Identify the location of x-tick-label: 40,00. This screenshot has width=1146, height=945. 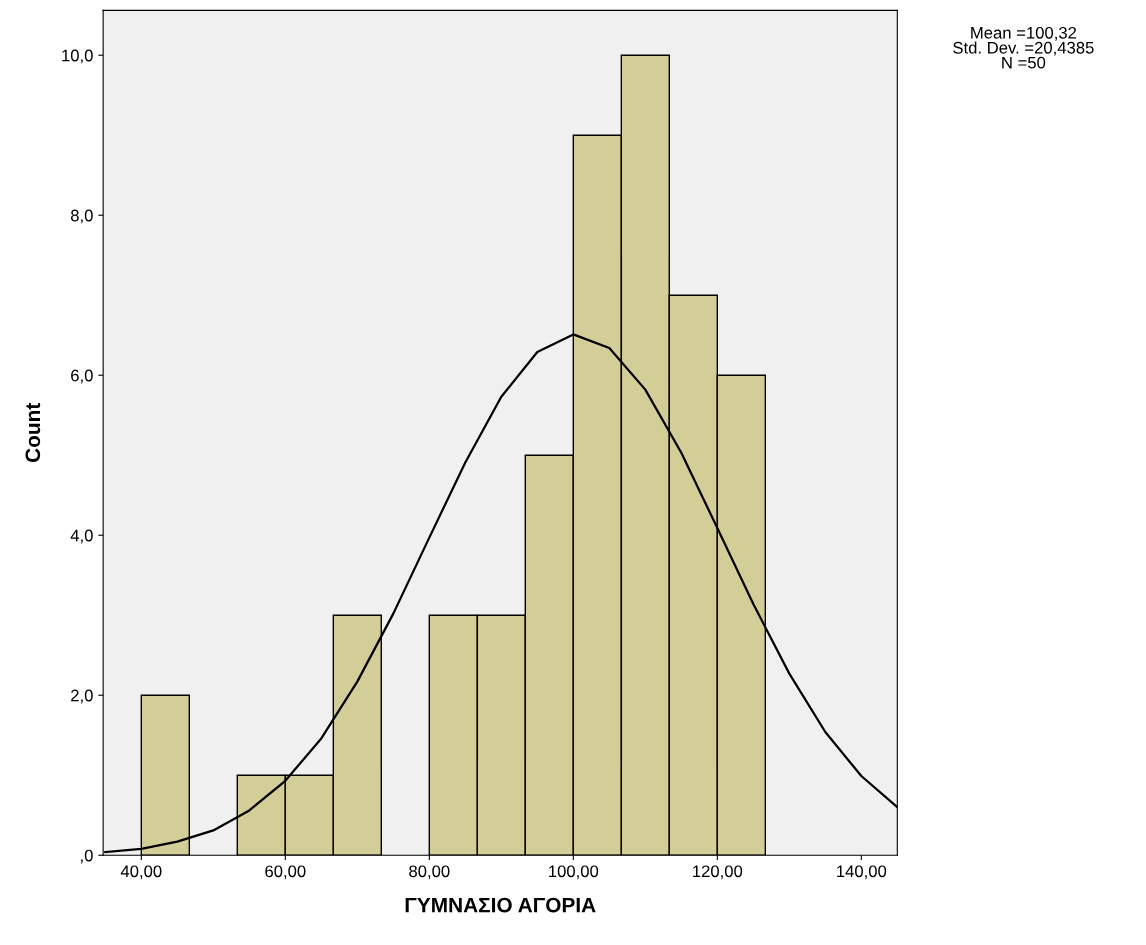
(141, 872).